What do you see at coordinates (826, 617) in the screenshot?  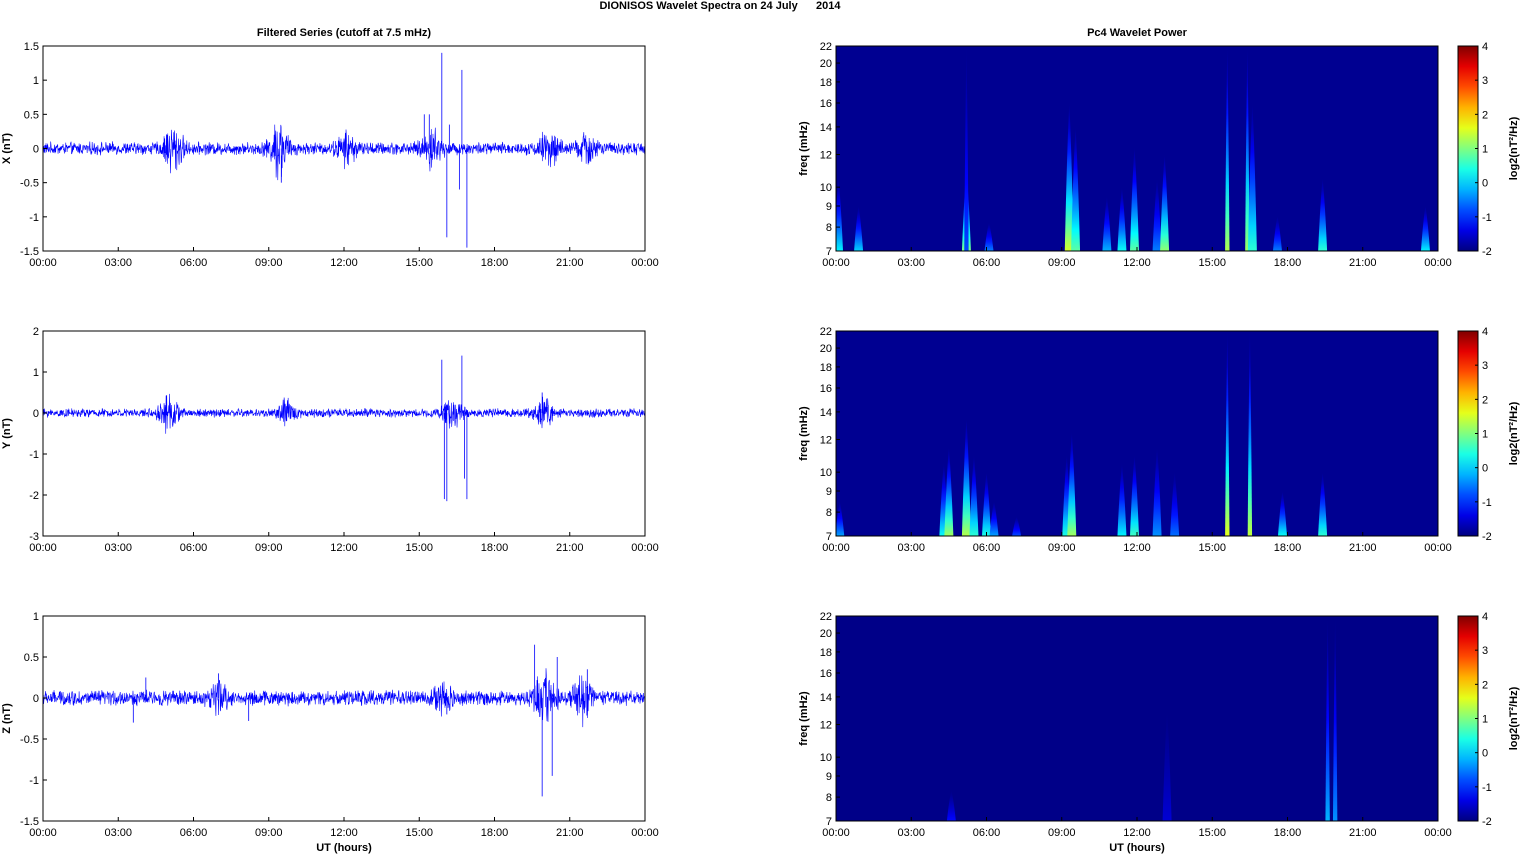 I see `y-tick-label: 22` at bounding box center [826, 617].